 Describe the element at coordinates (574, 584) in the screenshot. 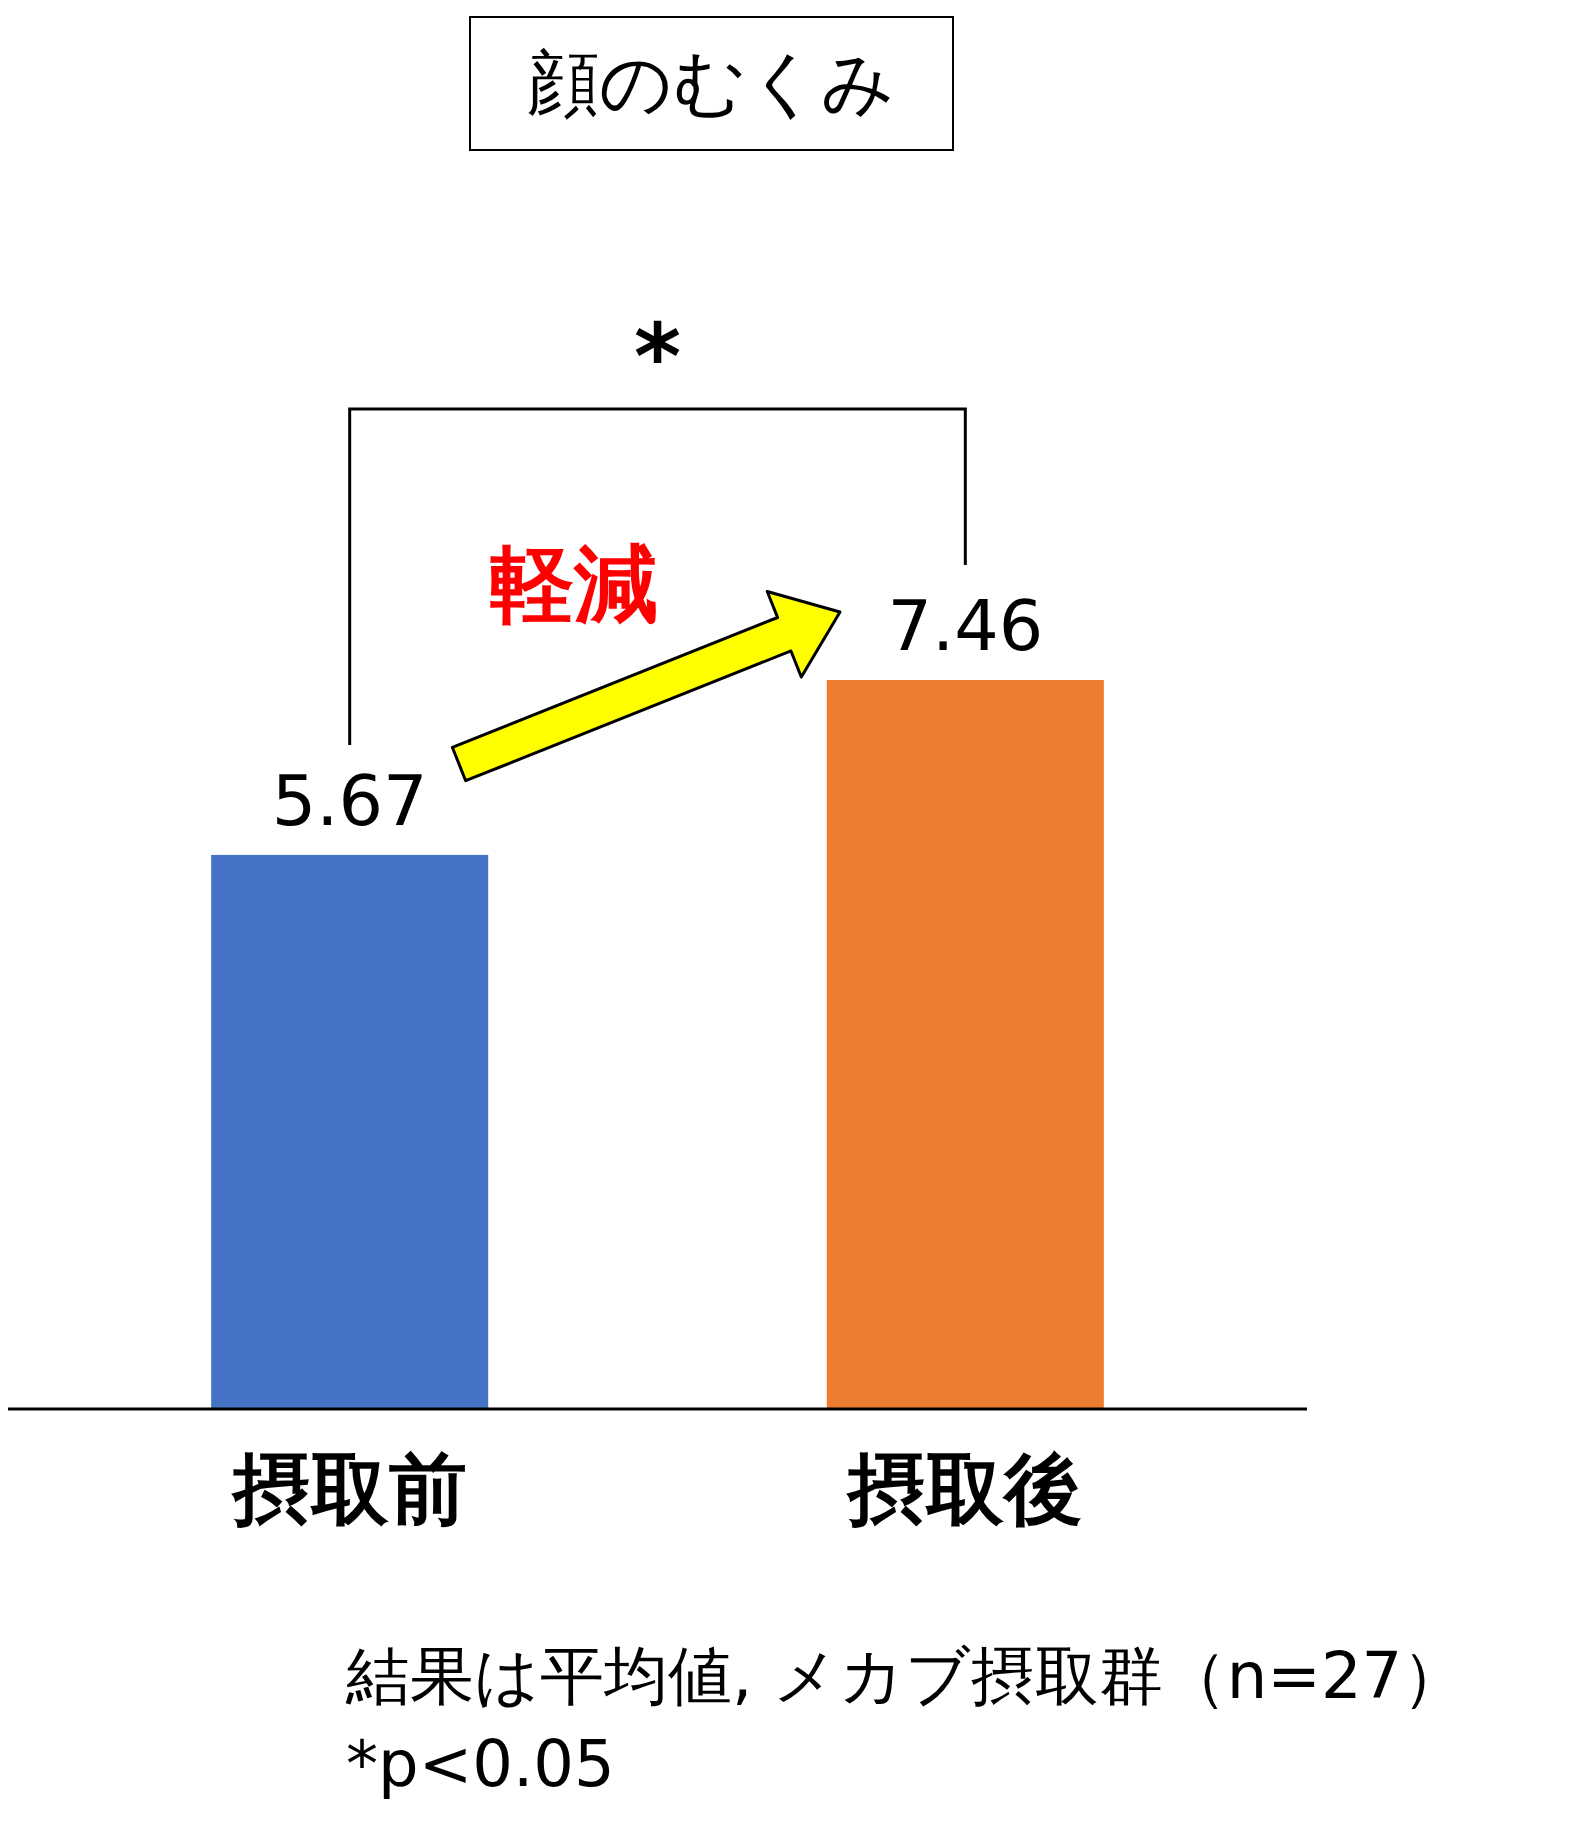

I see `text: 軽減` at that location.